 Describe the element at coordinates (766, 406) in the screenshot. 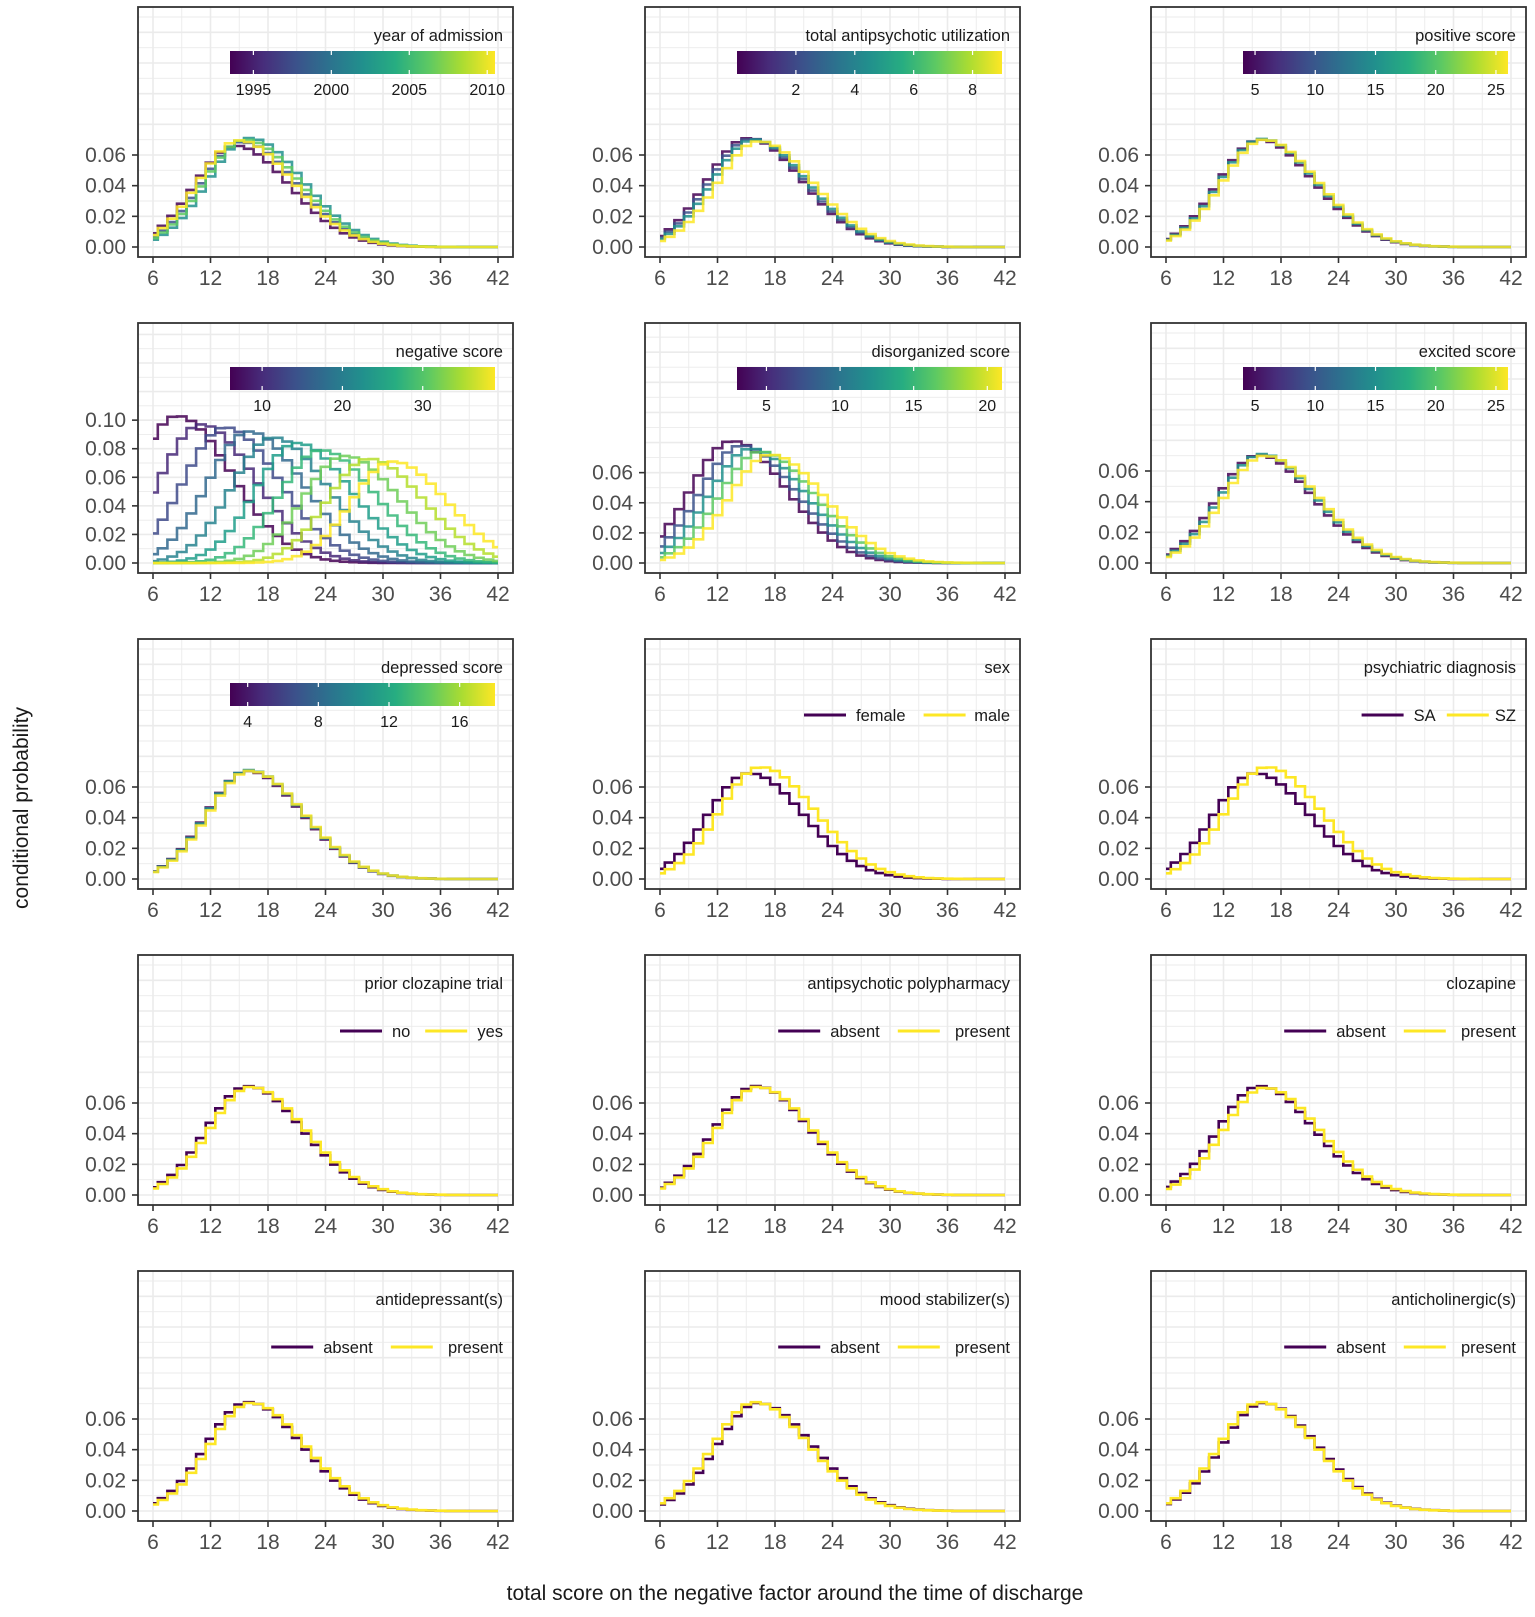

I see `colorbar-label: 5` at that location.